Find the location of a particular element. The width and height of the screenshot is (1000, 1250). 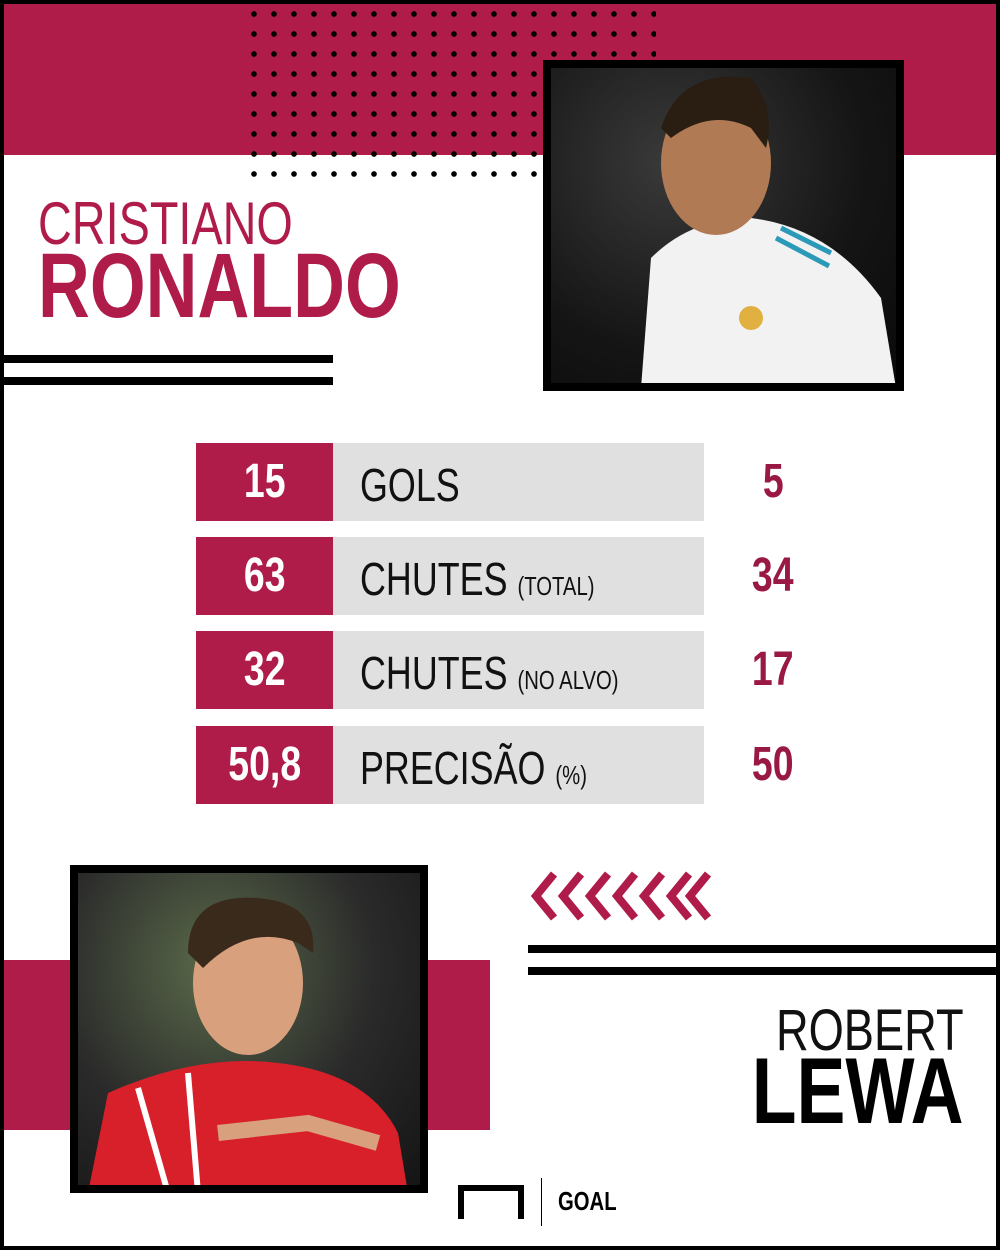

stat-row-shots-on-target: 32 CHUTES (NO ALVO) is located at coordinates (450, 670).